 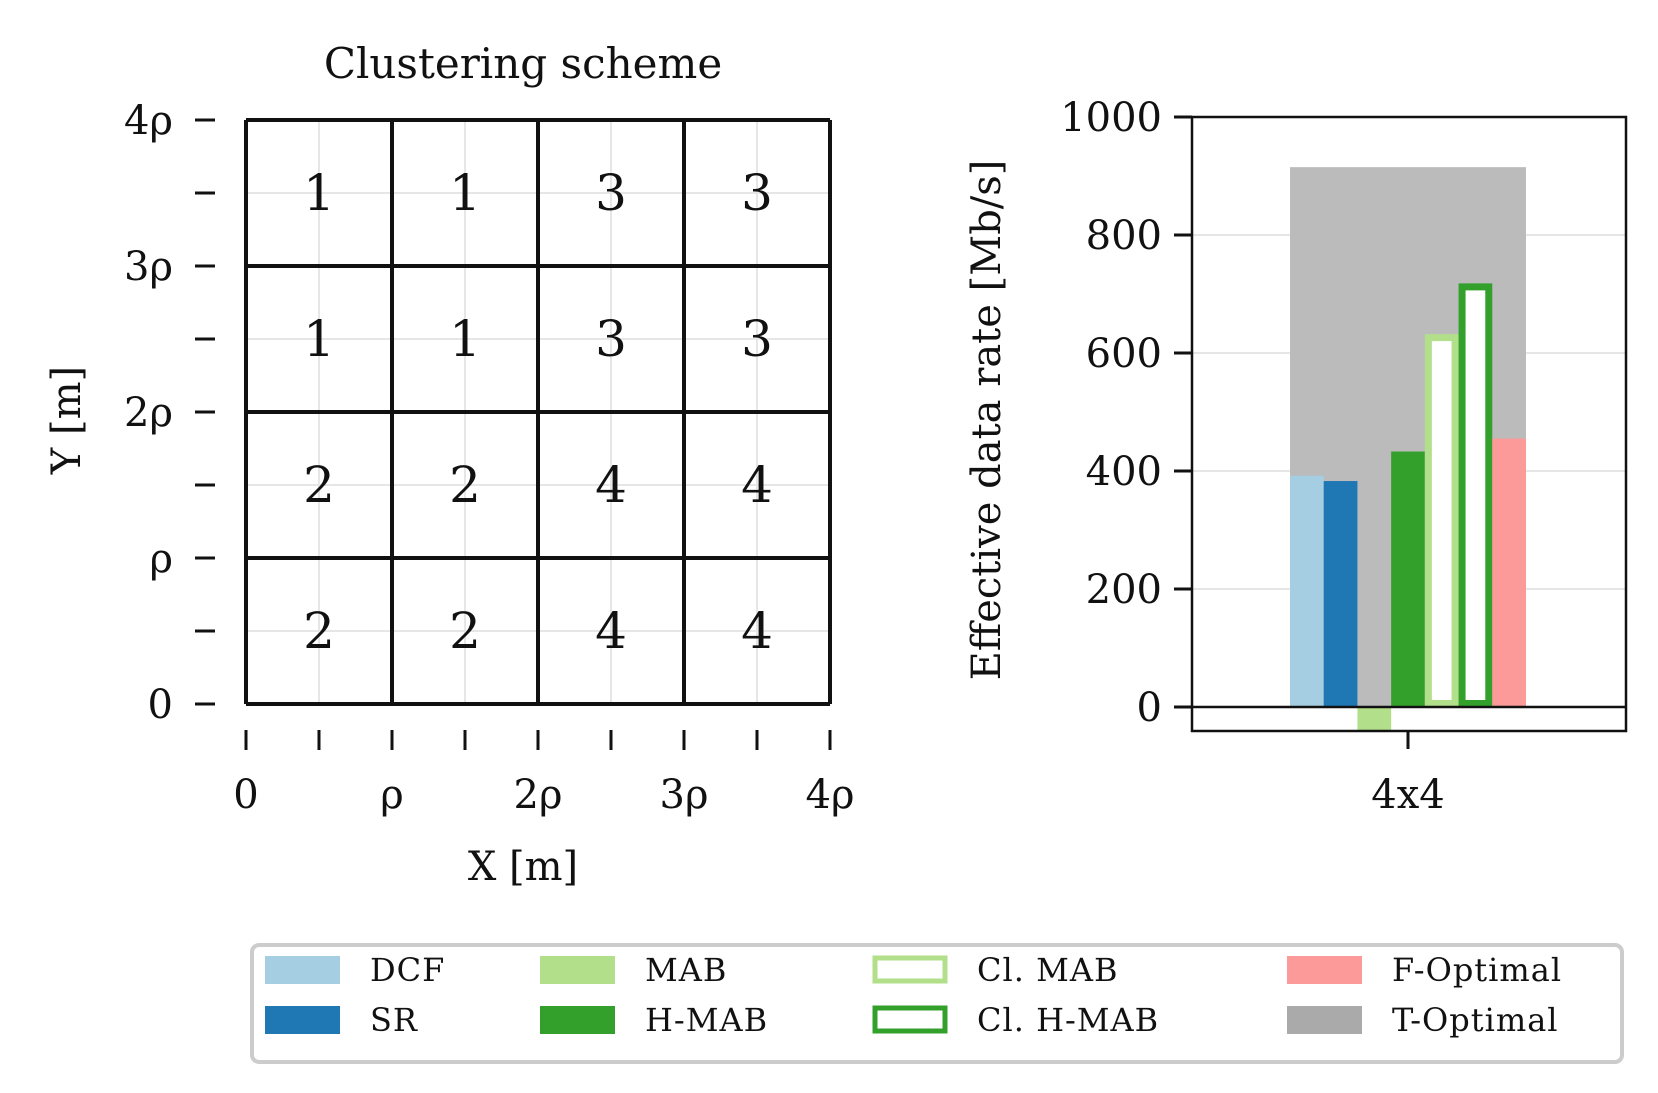 What do you see at coordinates (160, 705) in the screenshot?
I see `y-tick-label: 0` at bounding box center [160, 705].